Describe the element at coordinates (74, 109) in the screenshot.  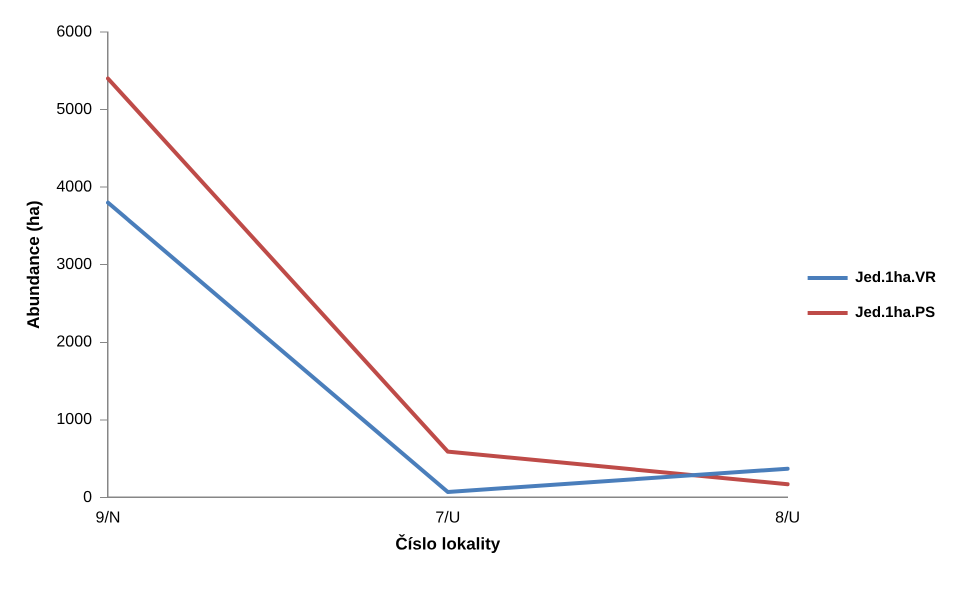
I see `y-tick-label: 5000` at that location.